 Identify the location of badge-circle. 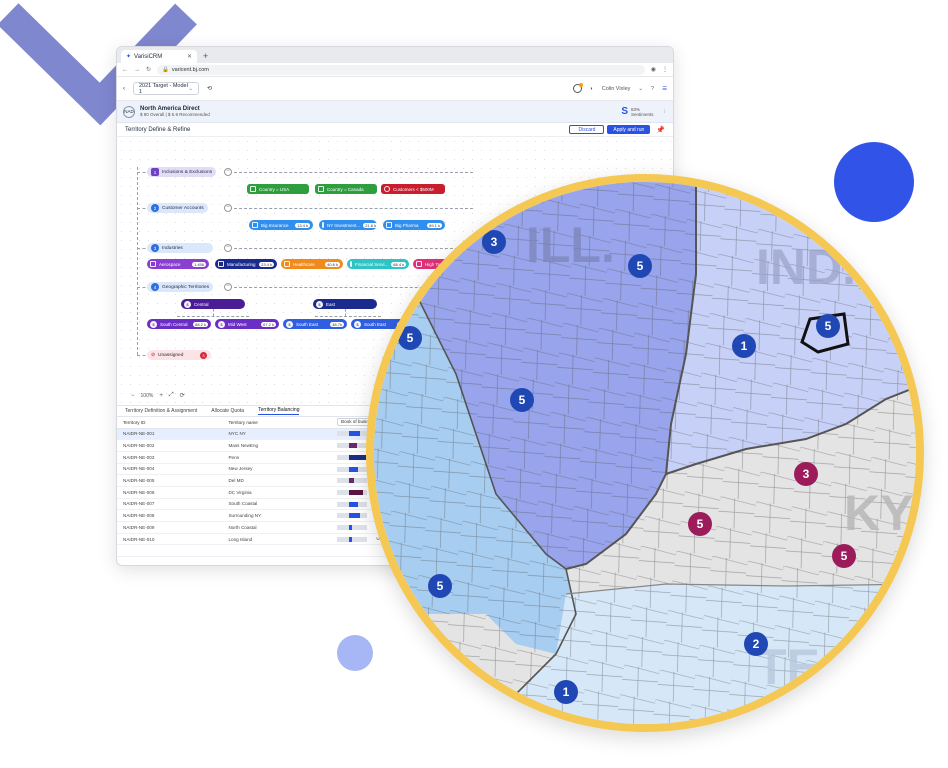
(828, 326).